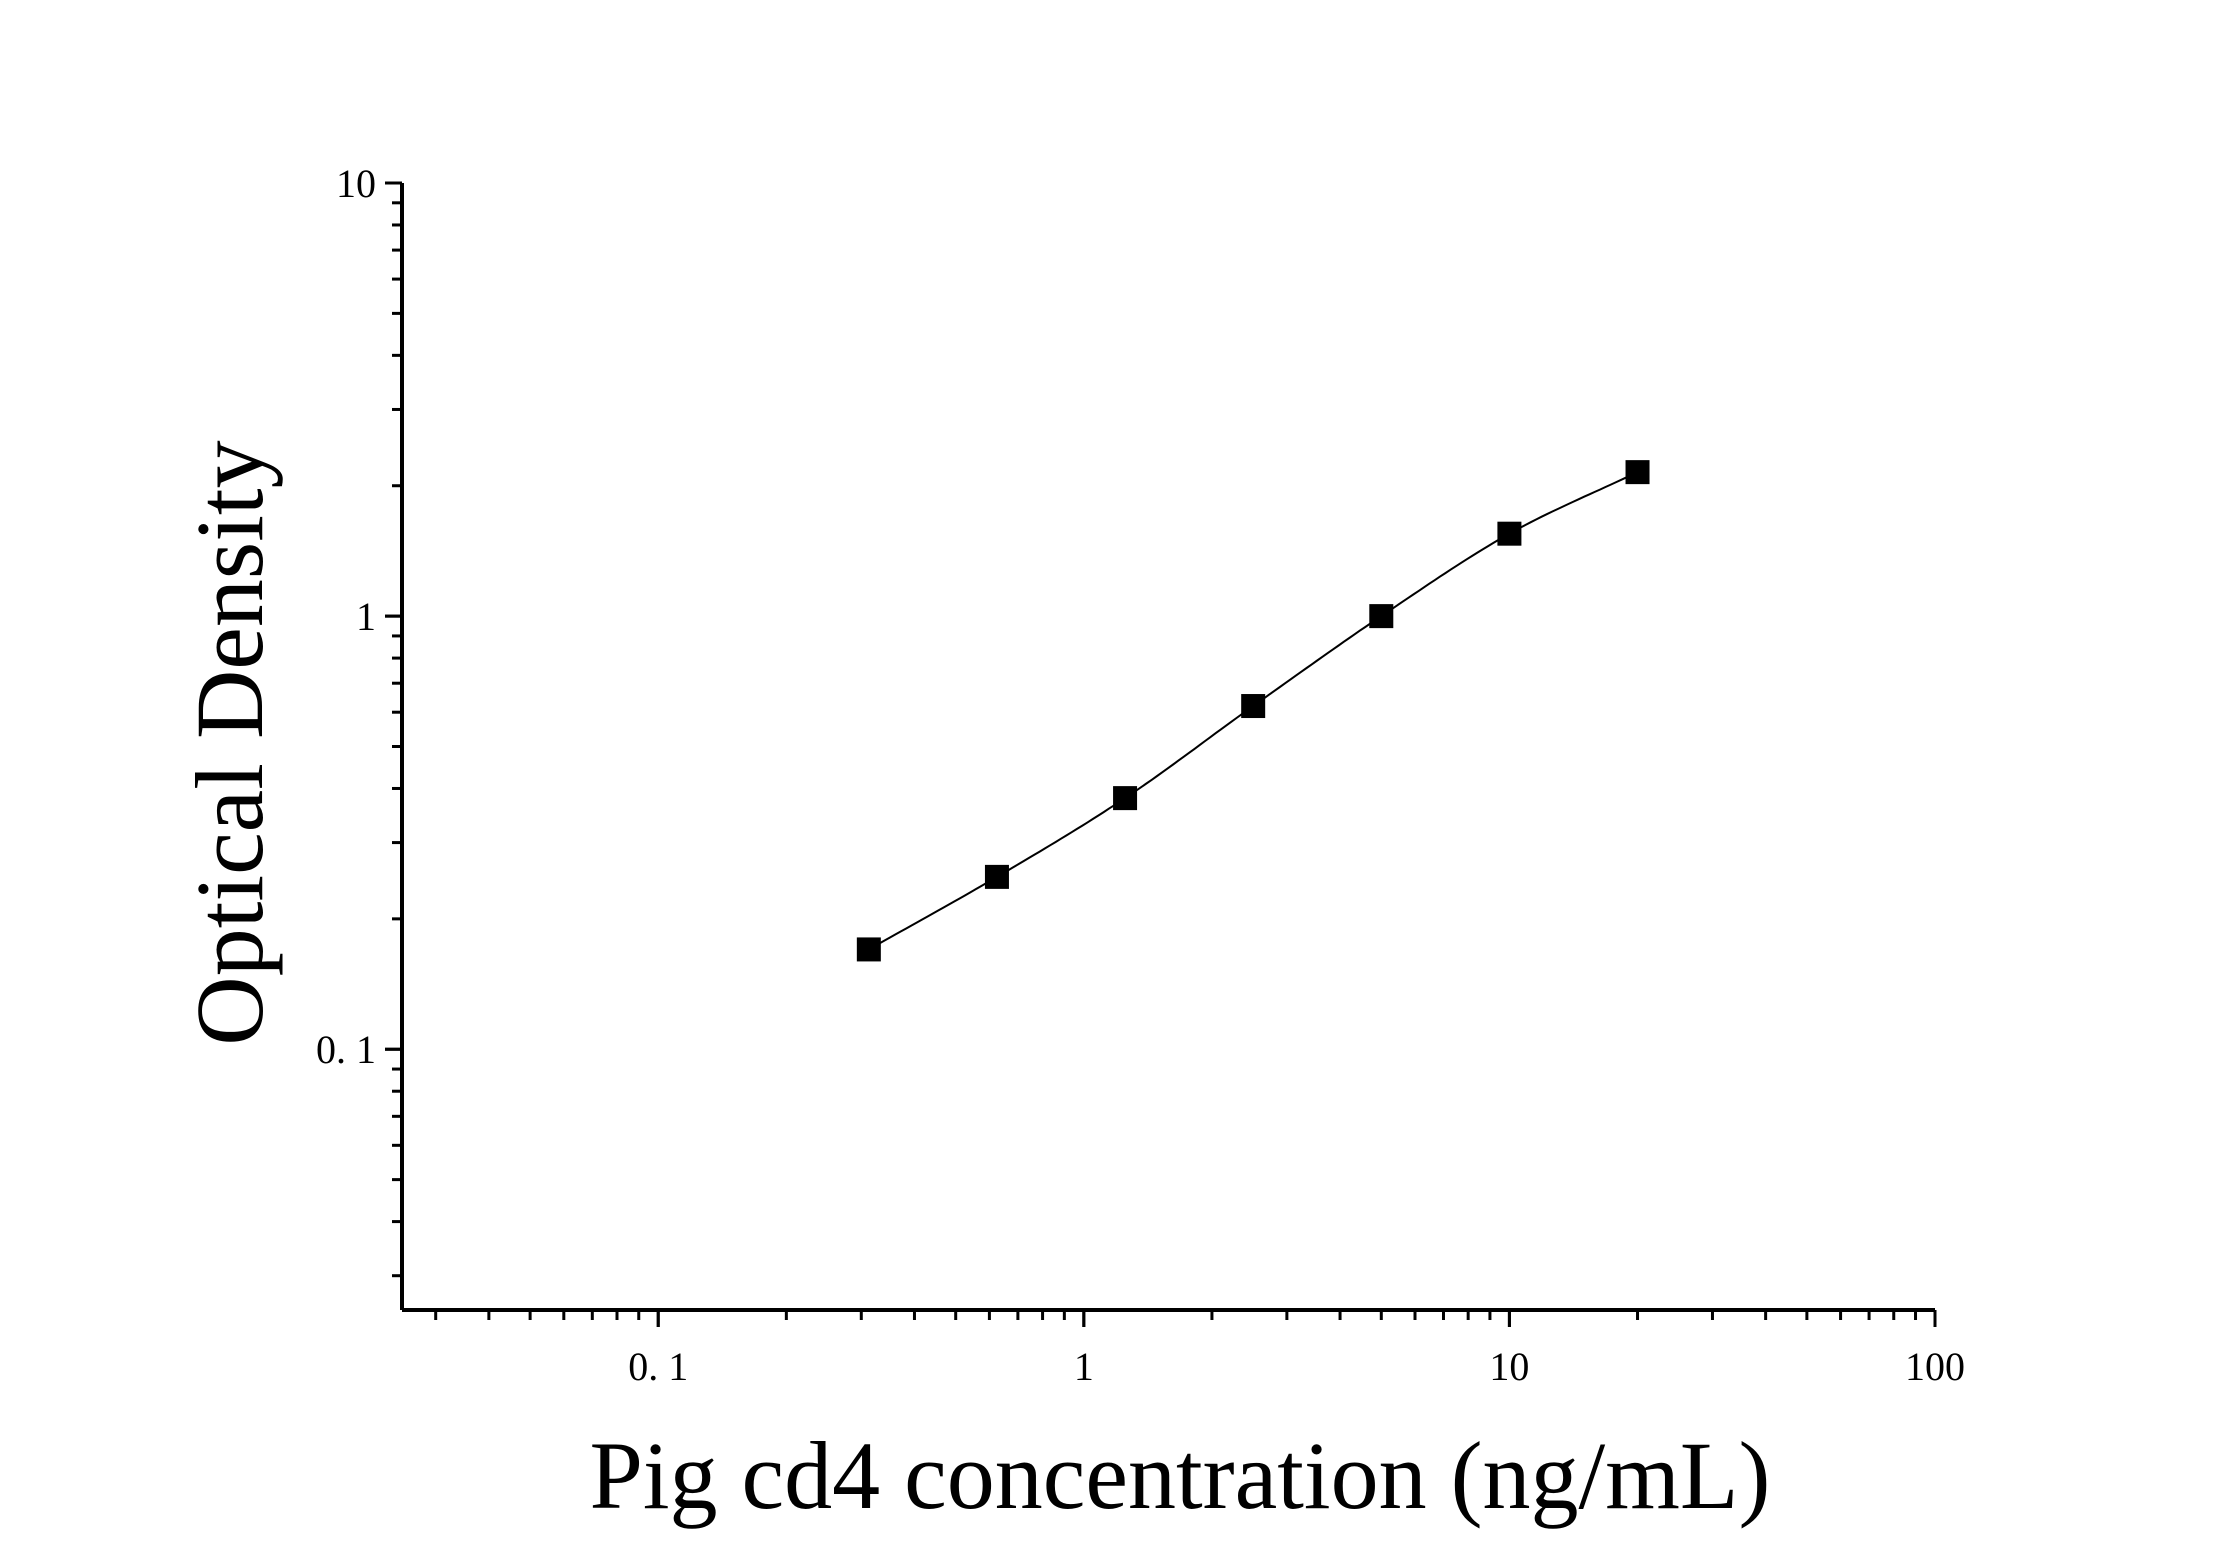  Describe the element at coordinates (1509, 1366) in the screenshot. I see `x-tick-label: 10` at that location.